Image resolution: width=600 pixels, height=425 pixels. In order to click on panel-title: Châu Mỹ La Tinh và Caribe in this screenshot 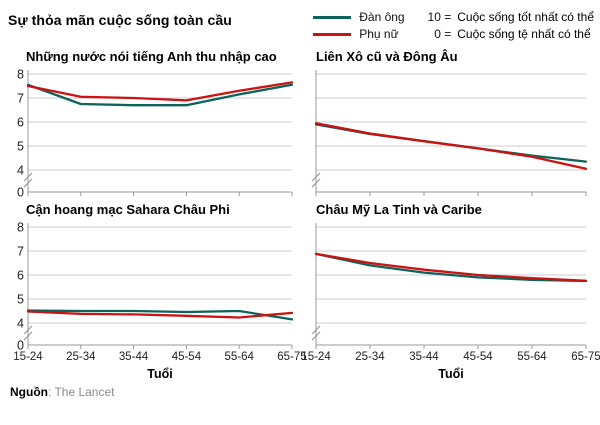, I will do `click(399, 209)`.